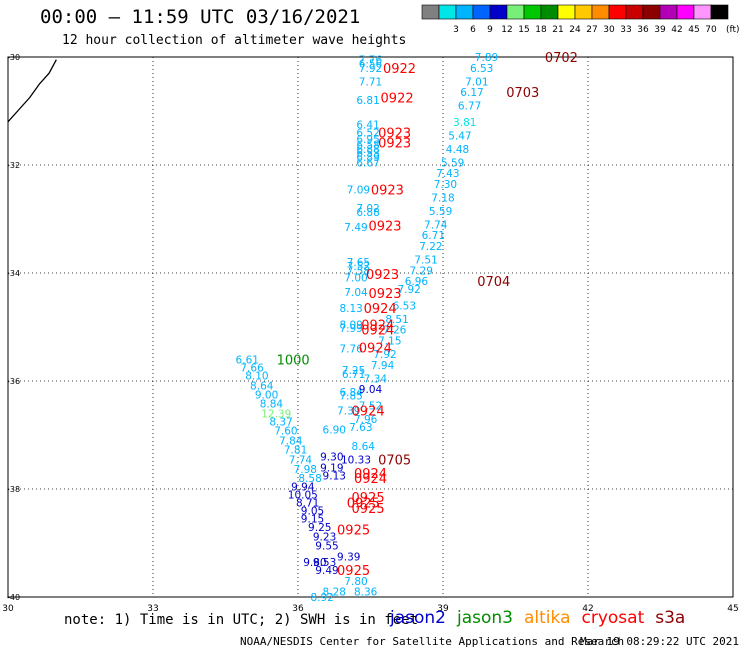 This screenshot has width=740, height=650. Describe the element at coordinates (200, 17) in the screenshot. I see `chart-title: 00:00 – 11:59 UTC 03/16/2021` at that location.